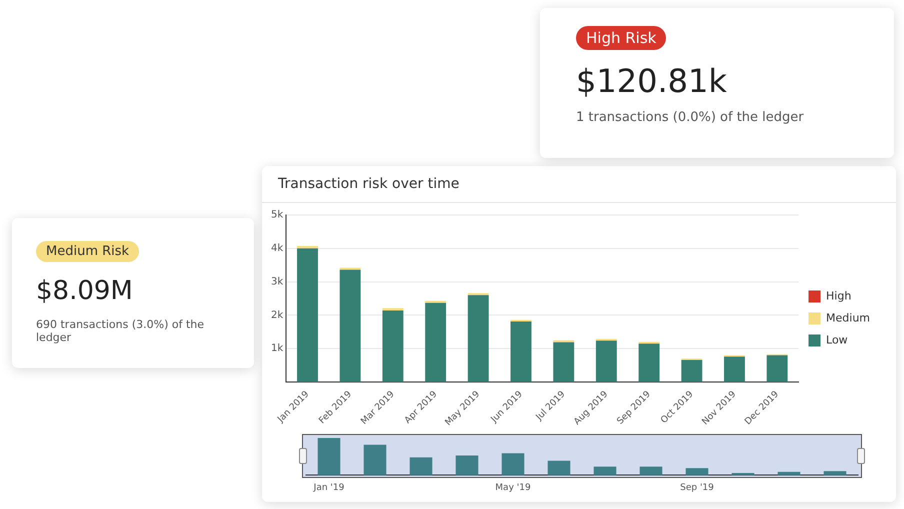 Image resolution: width=904 pixels, height=509 pixels. I want to click on y-tick-label: 4k, so click(277, 248).